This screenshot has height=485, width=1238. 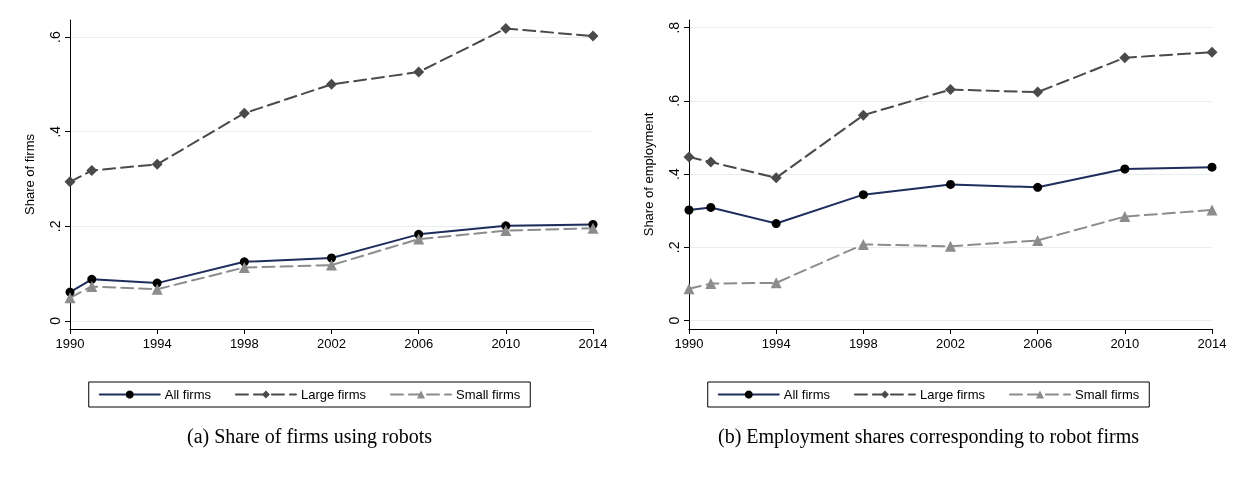 What do you see at coordinates (928, 436) in the screenshot?
I see `text: (b) Employment shares corresponding to robot firms` at bounding box center [928, 436].